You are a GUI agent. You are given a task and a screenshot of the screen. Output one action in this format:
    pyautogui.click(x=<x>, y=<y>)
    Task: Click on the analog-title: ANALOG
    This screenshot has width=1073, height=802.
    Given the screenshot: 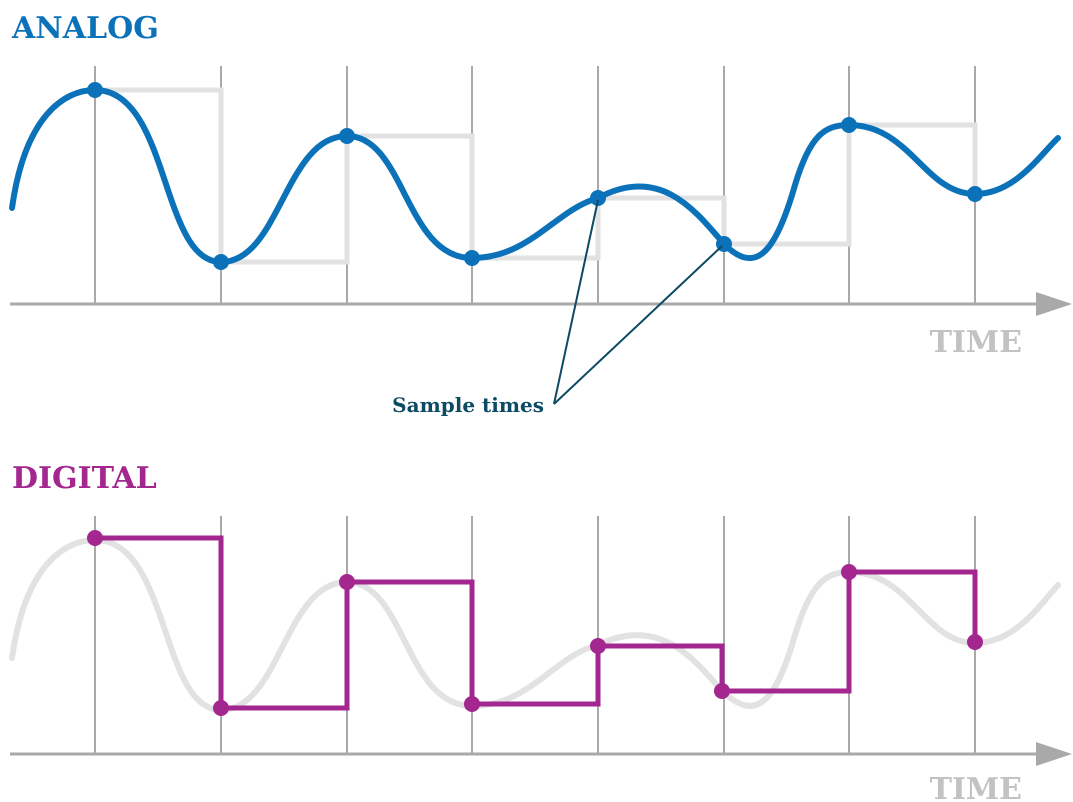 What is the action you would take?
    pyautogui.click(x=85, y=28)
    